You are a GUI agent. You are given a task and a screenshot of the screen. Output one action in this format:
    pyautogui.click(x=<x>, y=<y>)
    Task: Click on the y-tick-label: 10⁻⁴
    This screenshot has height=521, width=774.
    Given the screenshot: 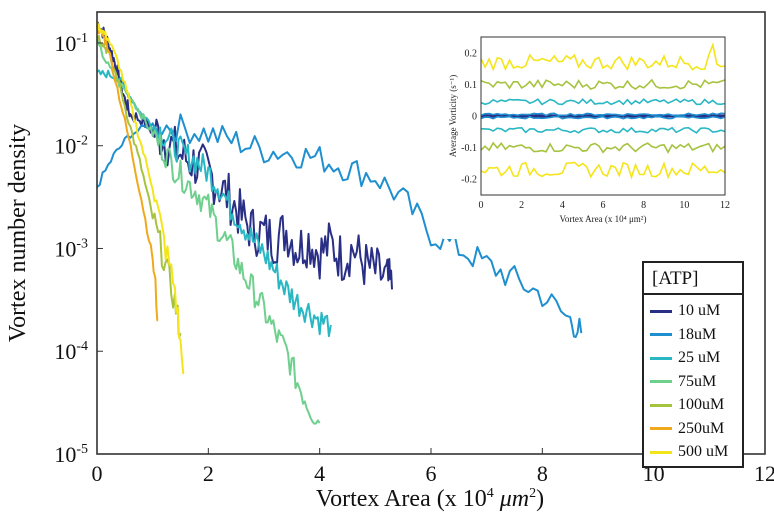 What is the action you would take?
    pyautogui.click(x=71, y=351)
    